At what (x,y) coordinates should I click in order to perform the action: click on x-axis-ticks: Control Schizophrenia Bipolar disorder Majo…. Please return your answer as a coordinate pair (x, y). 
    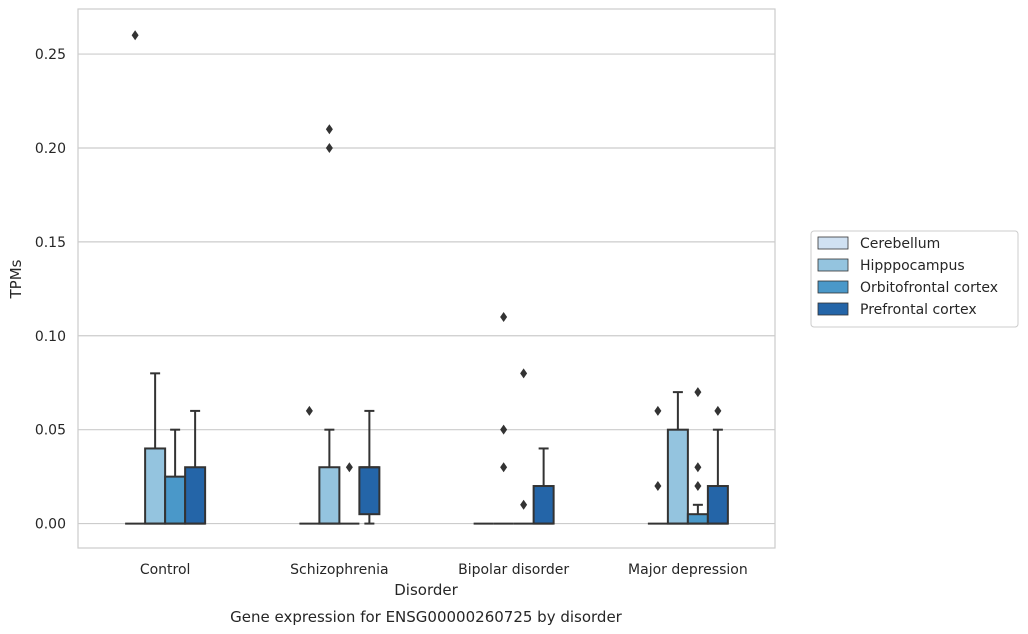
    Looking at the image, I should click on (444, 570).